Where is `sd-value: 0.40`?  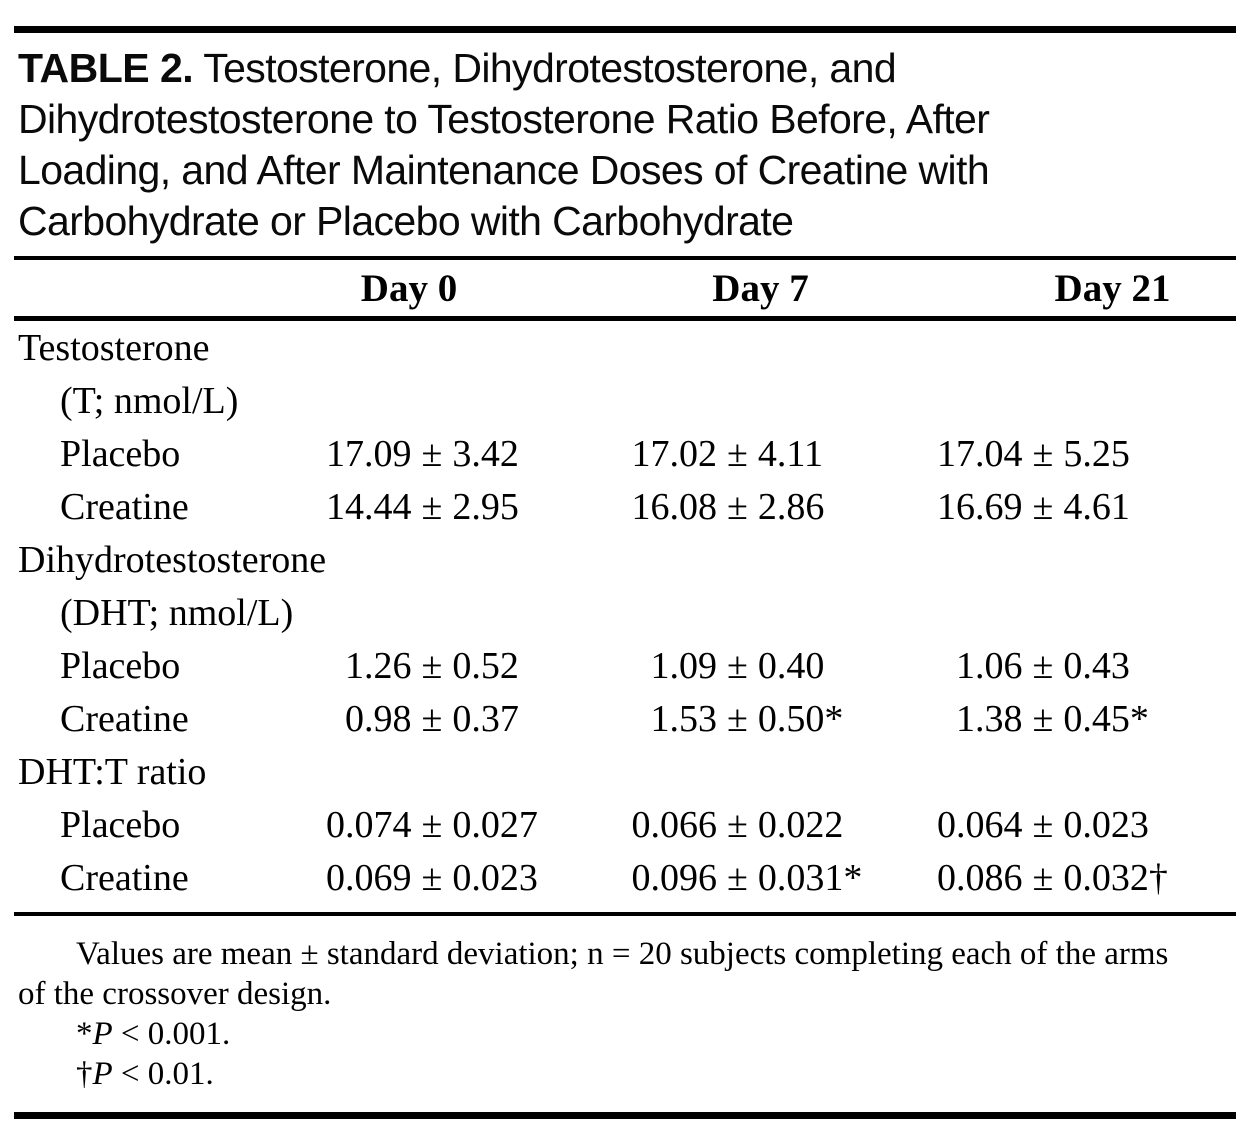 sd-value: 0.40 is located at coordinates (791, 665).